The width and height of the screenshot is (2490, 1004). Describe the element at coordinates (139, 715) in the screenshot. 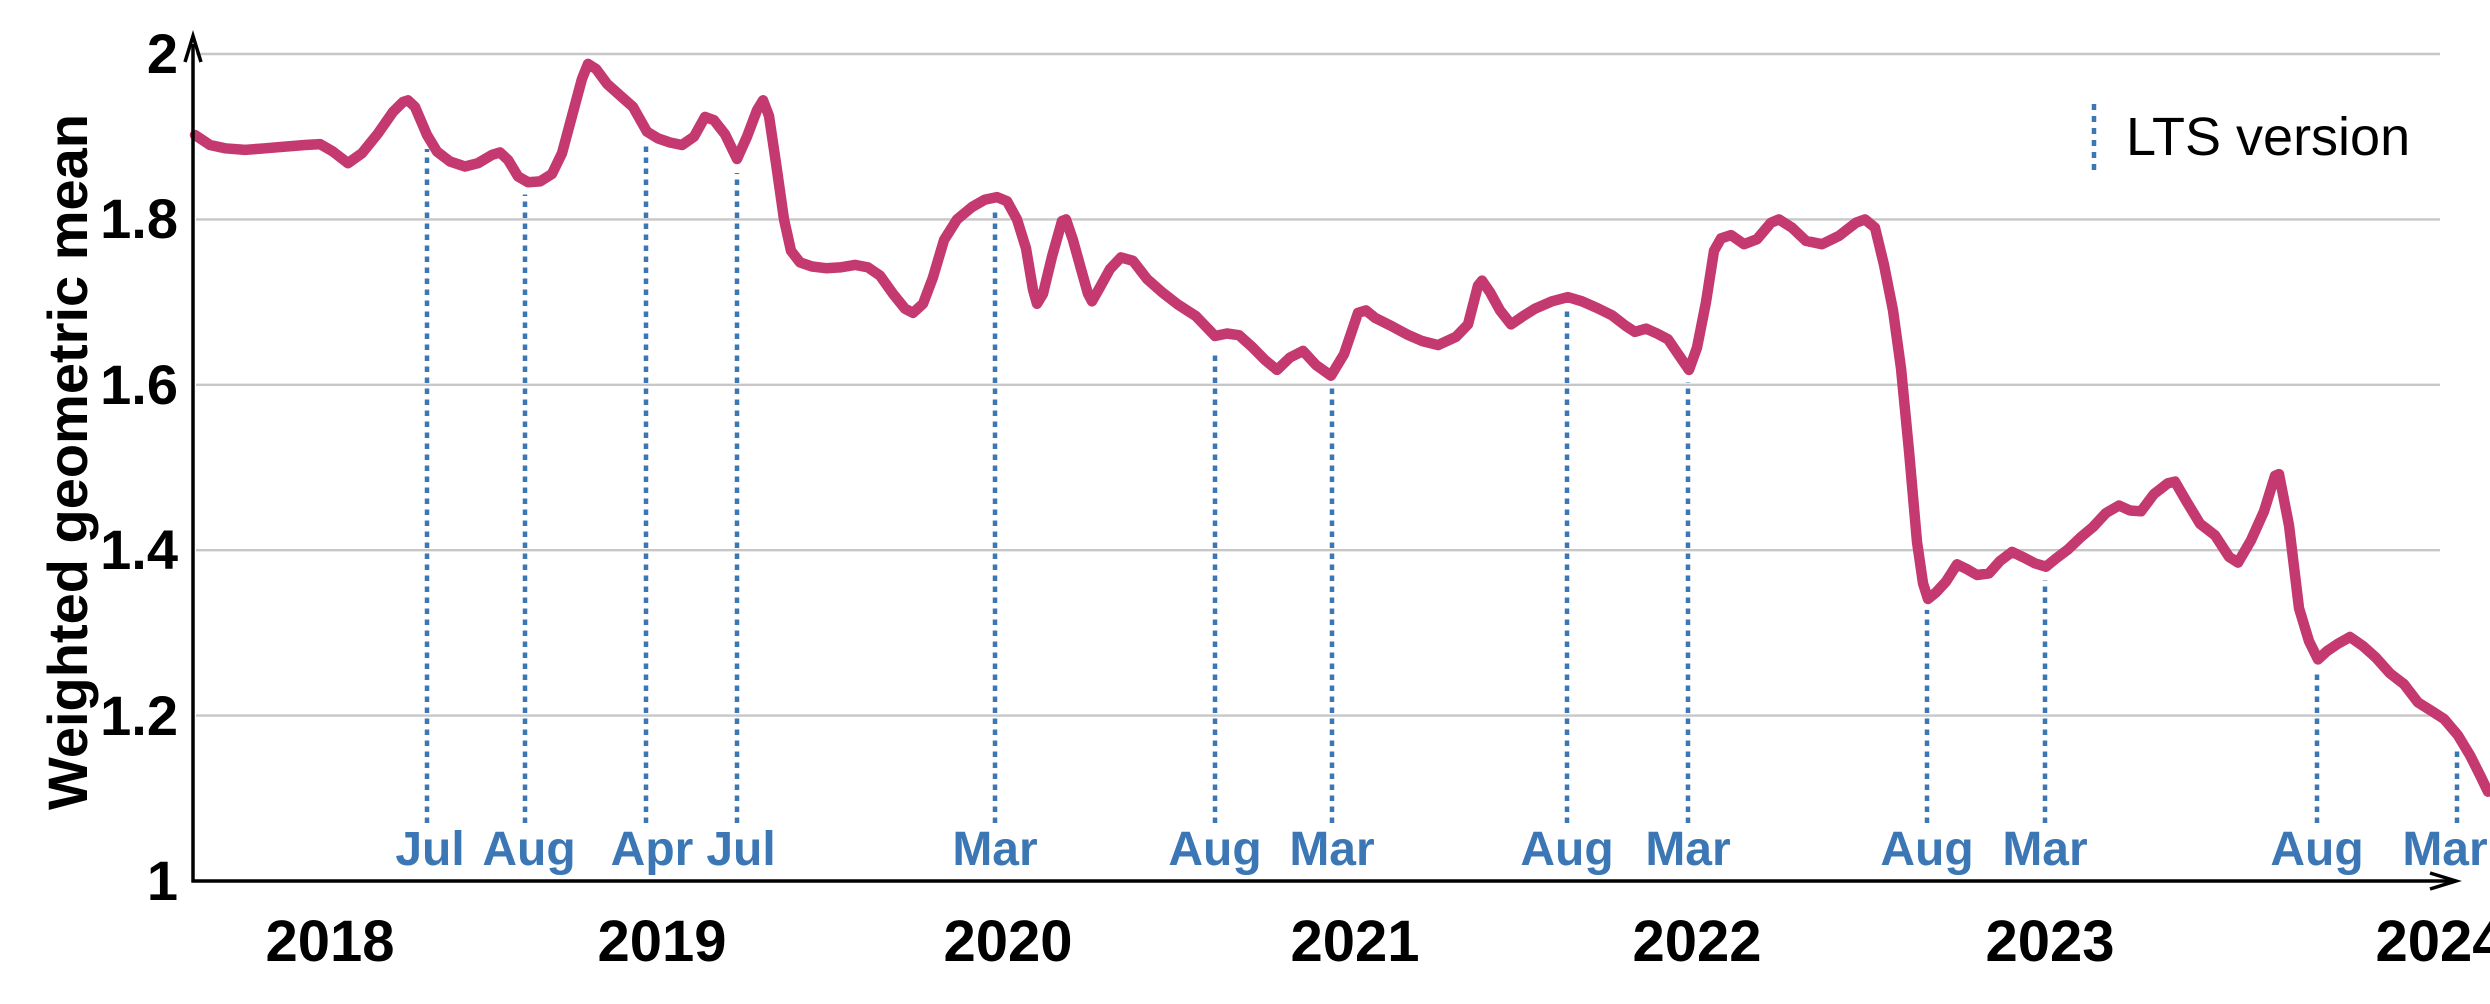

I see `y-tick-label: 1.2` at that location.